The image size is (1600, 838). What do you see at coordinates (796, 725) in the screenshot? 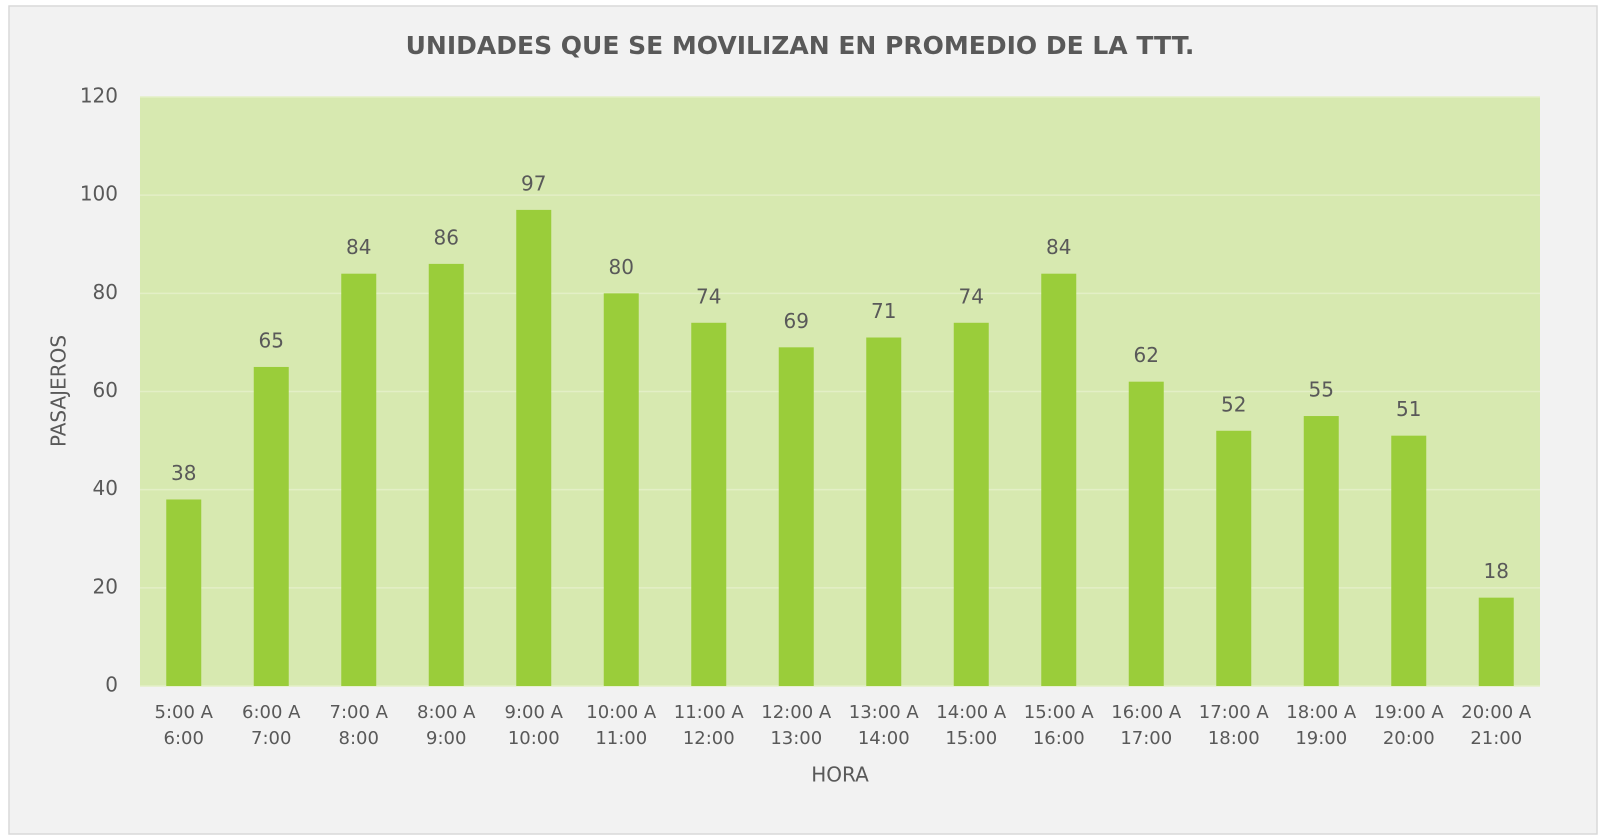
I see `x-tick-label: 12:00 A 13:00` at bounding box center [796, 725].